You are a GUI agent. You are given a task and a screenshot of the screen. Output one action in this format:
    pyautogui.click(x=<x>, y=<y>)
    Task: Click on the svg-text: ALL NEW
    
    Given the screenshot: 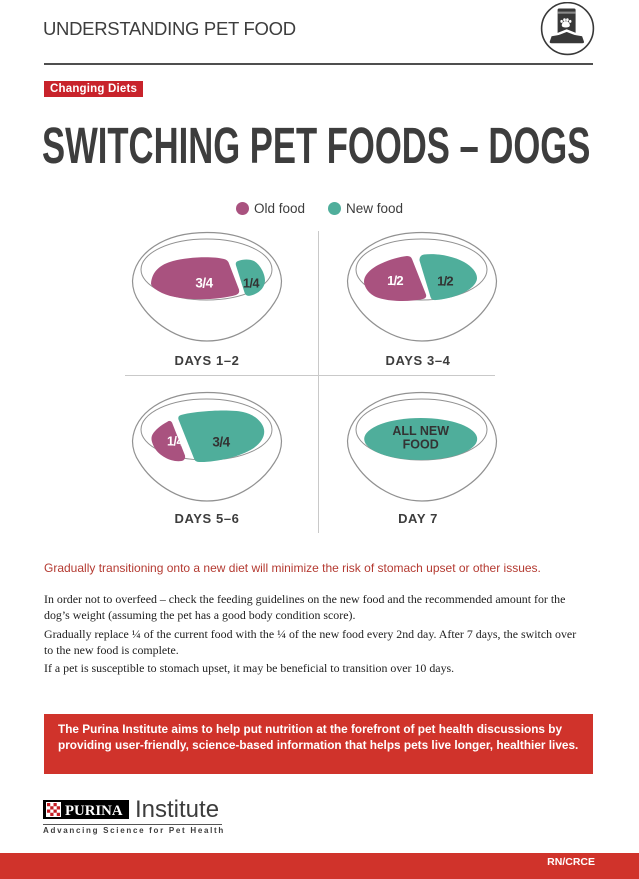 What is the action you would take?
    pyautogui.click(x=420, y=431)
    